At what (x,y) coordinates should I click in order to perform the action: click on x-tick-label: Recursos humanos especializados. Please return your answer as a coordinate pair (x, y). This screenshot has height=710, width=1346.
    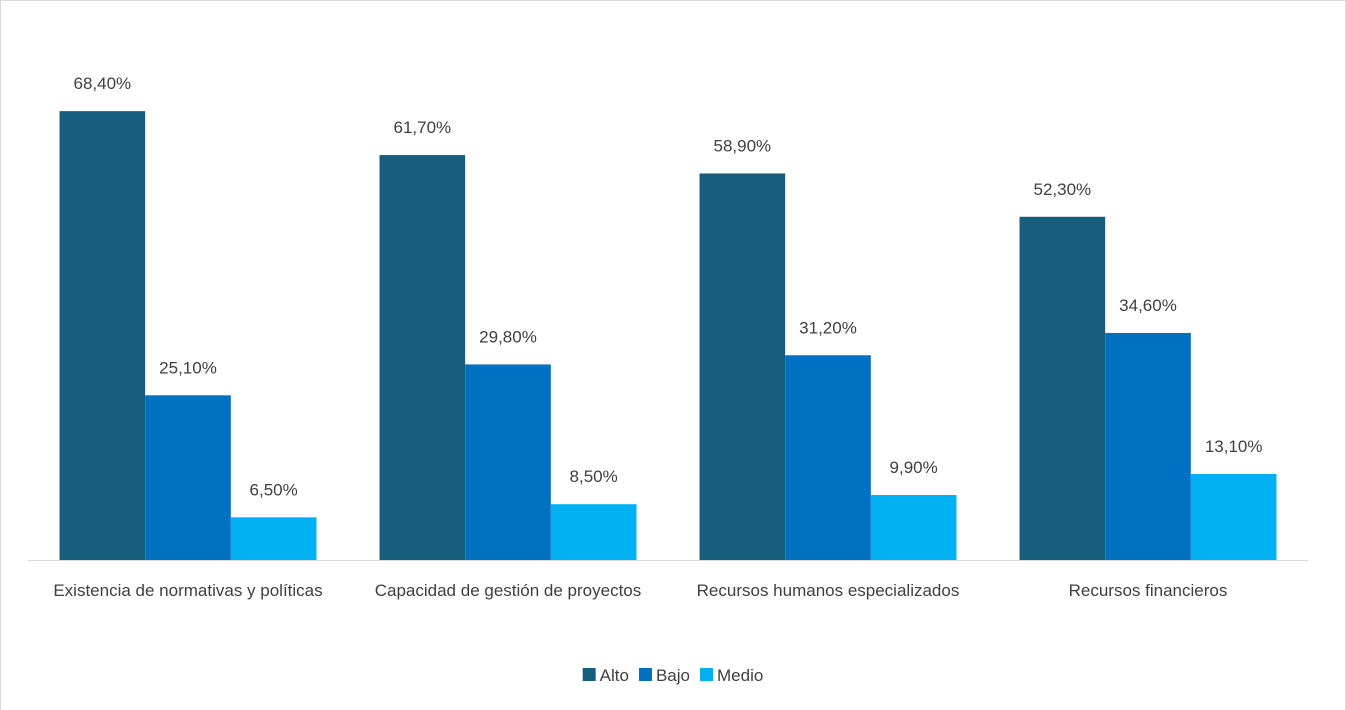
    Looking at the image, I should click on (828, 590).